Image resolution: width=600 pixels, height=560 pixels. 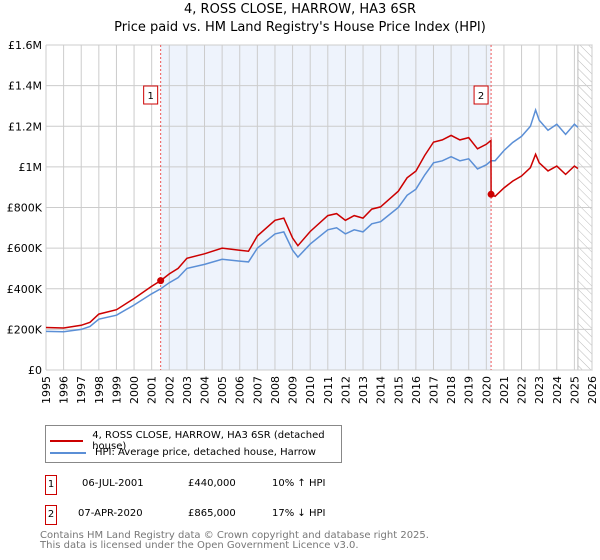 What do you see at coordinates (504, 390) in the screenshot?
I see `x-tick-label: 2021` at bounding box center [504, 390].